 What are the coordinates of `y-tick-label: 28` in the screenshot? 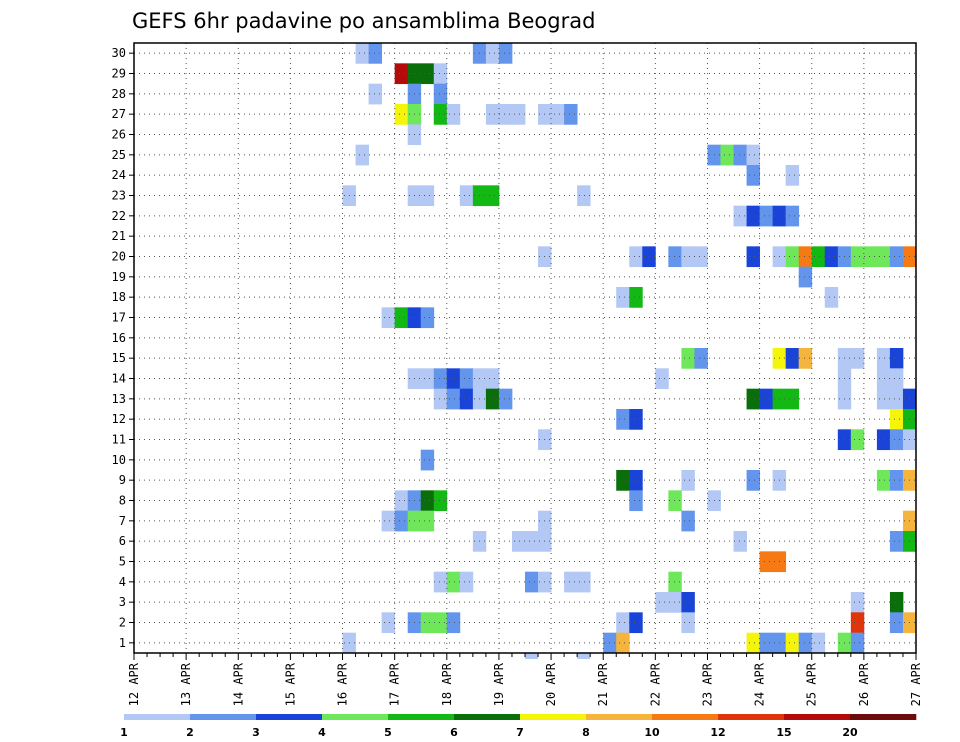 It's located at (119, 94).